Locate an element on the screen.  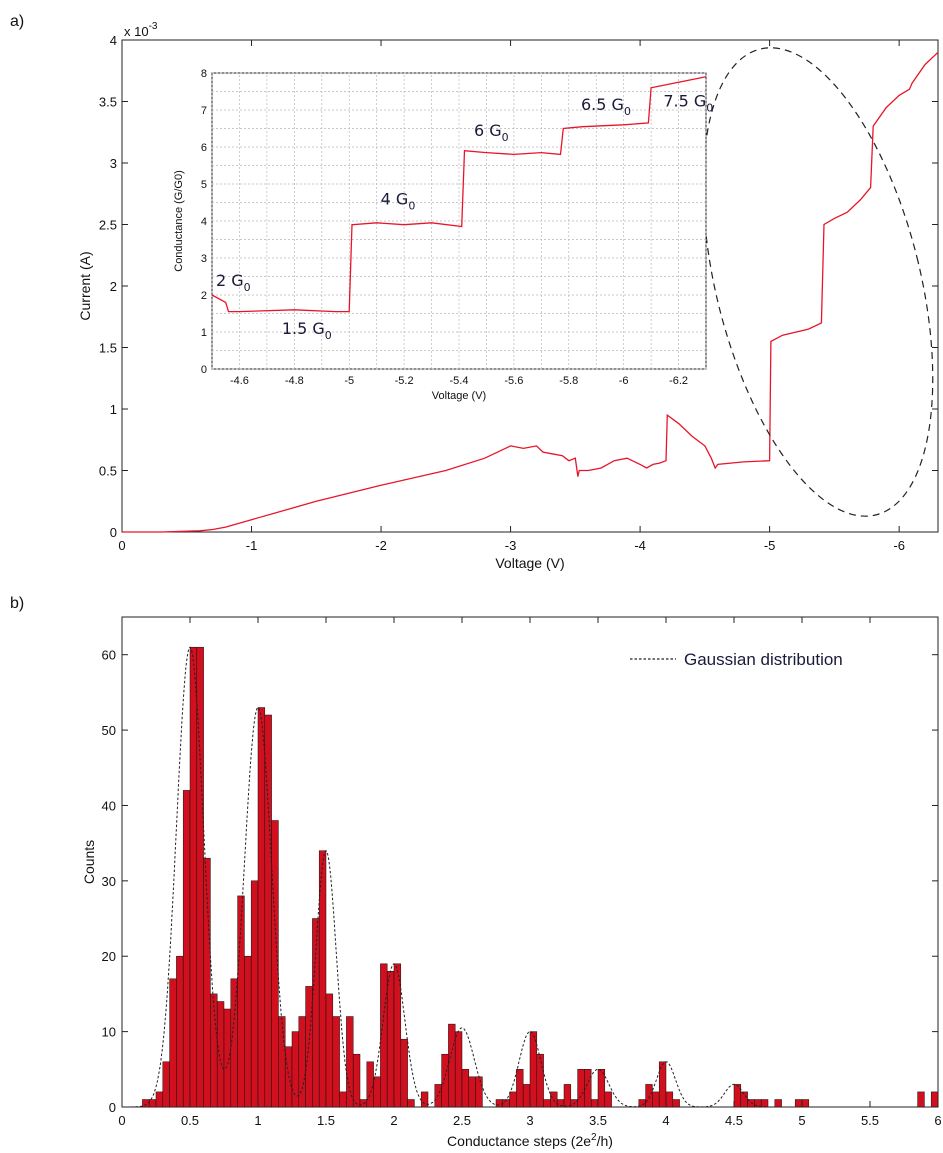
hist-x-tick-label: 0.5 is located at coordinates (190, 1120).